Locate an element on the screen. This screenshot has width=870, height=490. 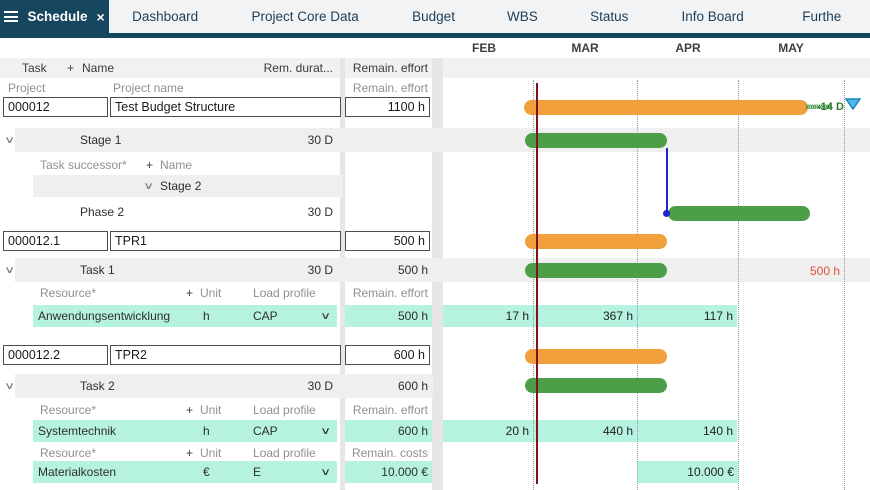
task1-duration: 30 D is located at coordinates (320, 270).